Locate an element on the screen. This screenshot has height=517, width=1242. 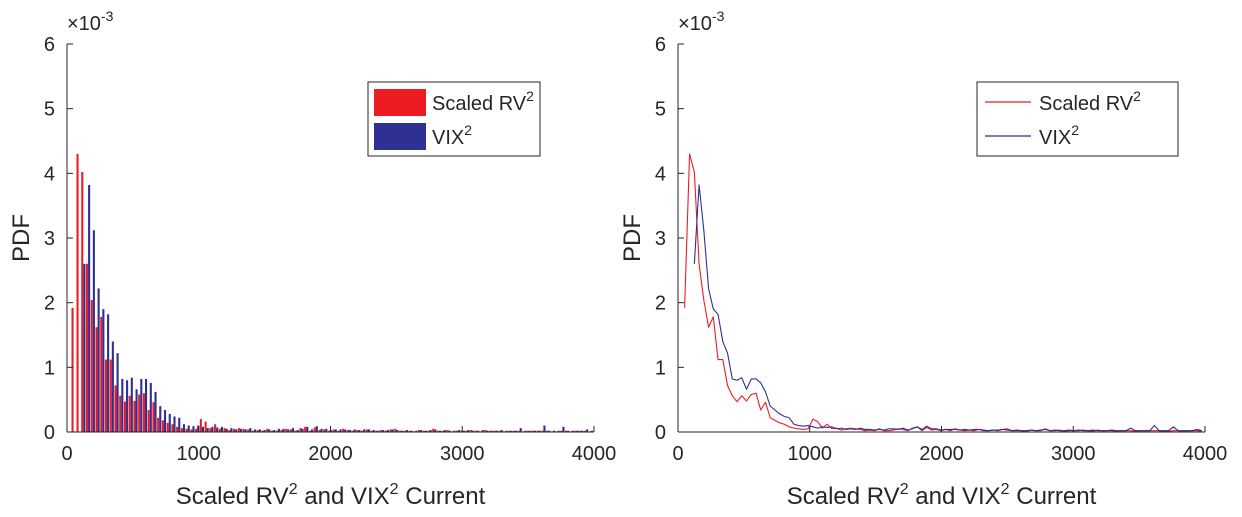
y-tick-label: 5 is located at coordinates (49, 110).